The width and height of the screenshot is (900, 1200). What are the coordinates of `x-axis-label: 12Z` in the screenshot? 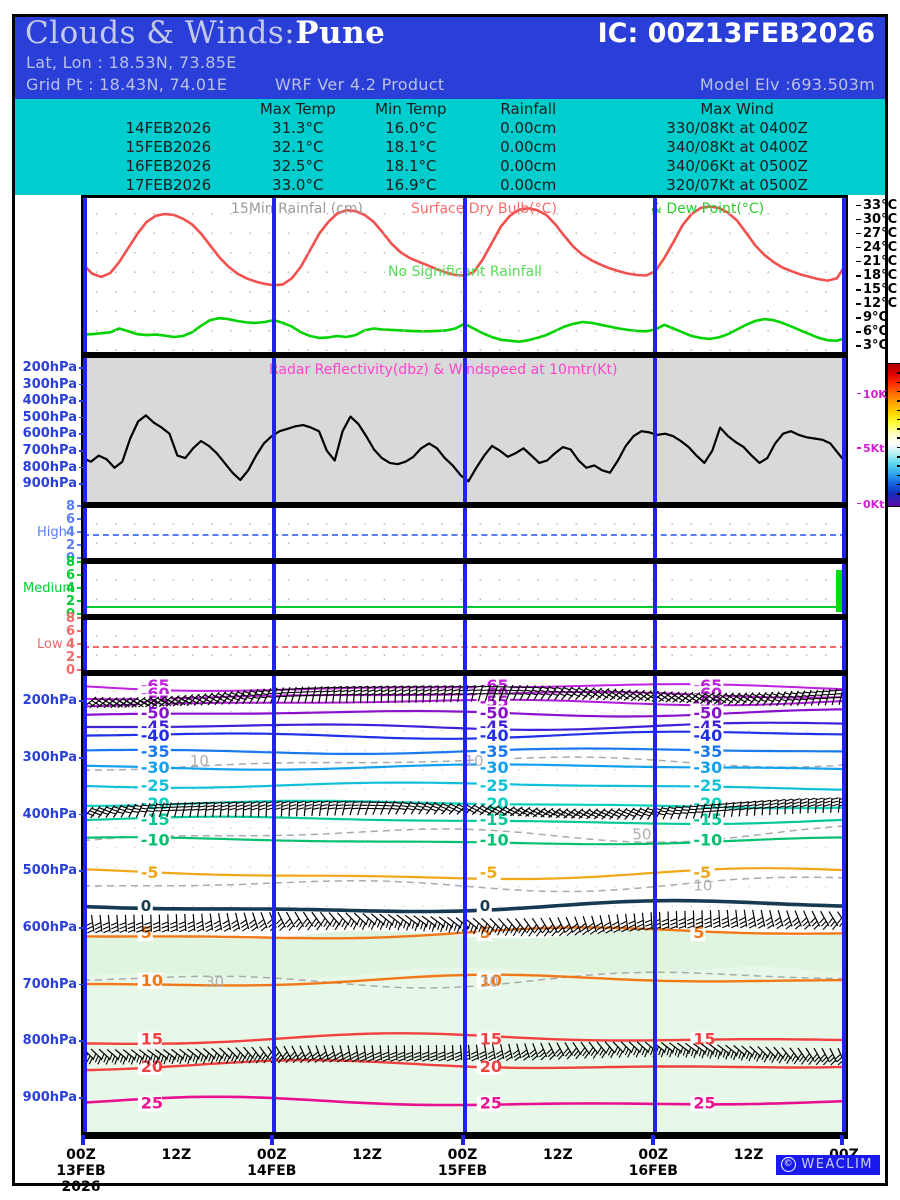 It's located at (176, 1155).